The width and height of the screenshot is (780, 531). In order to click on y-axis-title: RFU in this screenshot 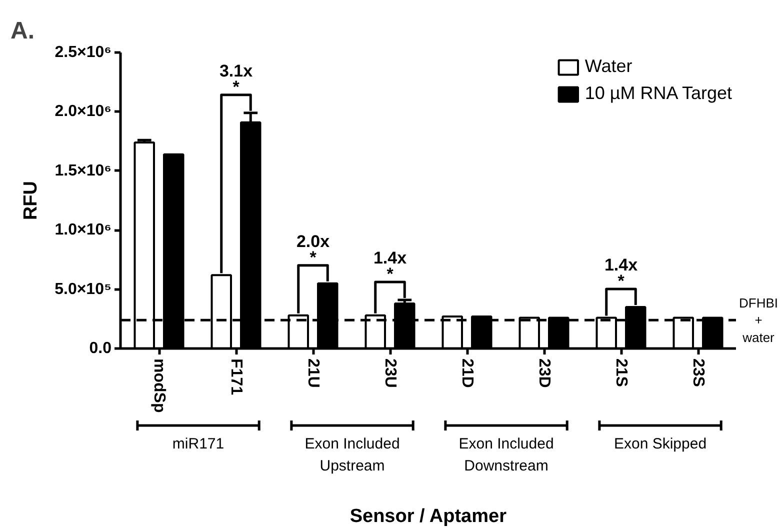, I will do `click(31, 200)`.